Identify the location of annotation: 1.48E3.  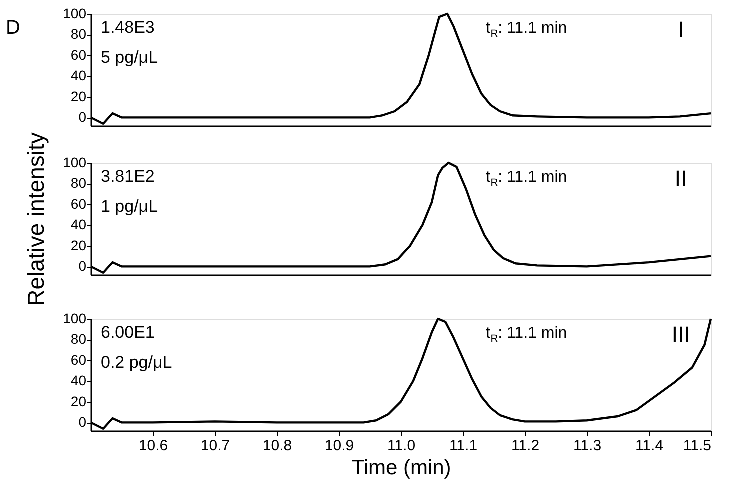
(128, 27).